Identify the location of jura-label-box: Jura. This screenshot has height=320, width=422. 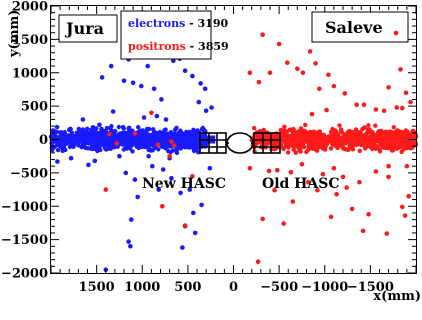
(88, 28).